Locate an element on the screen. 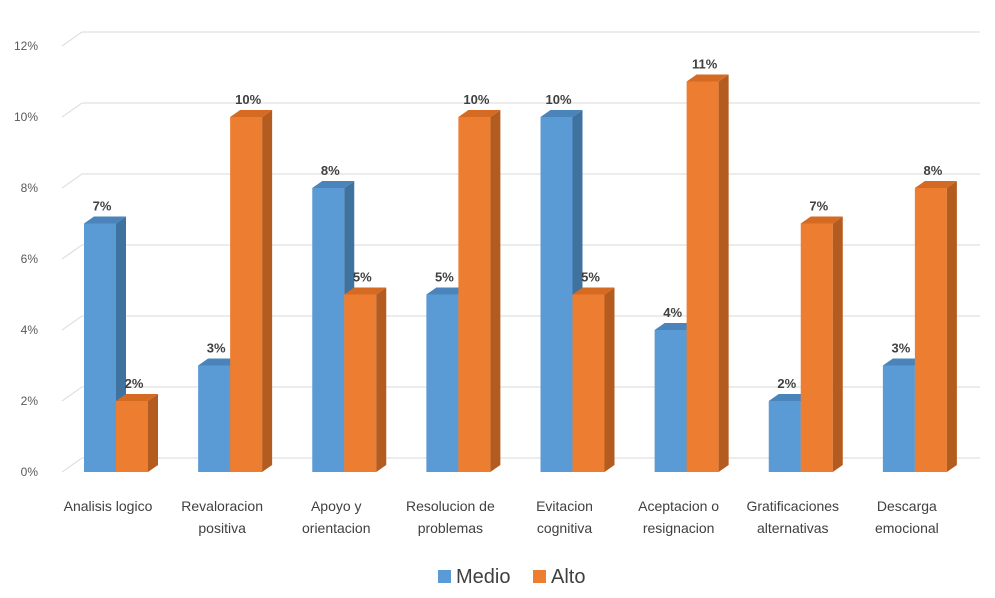 The width and height of the screenshot is (995, 598). y-tick-label: 12% is located at coordinates (26, 46).